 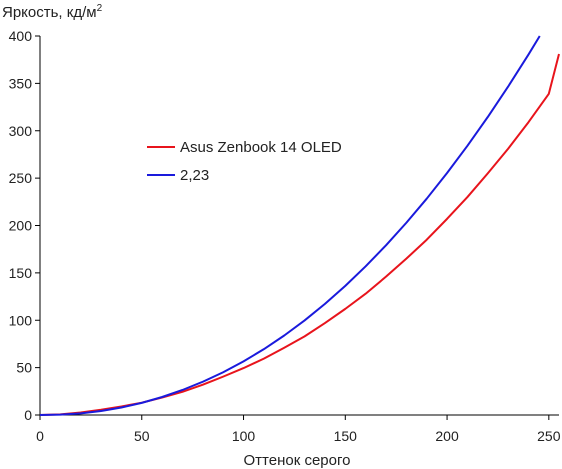 What do you see at coordinates (244, 161) in the screenshot?
I see `legend: Asus Zenbook 14 OLED 2,23` at bounding box center [244, 161].